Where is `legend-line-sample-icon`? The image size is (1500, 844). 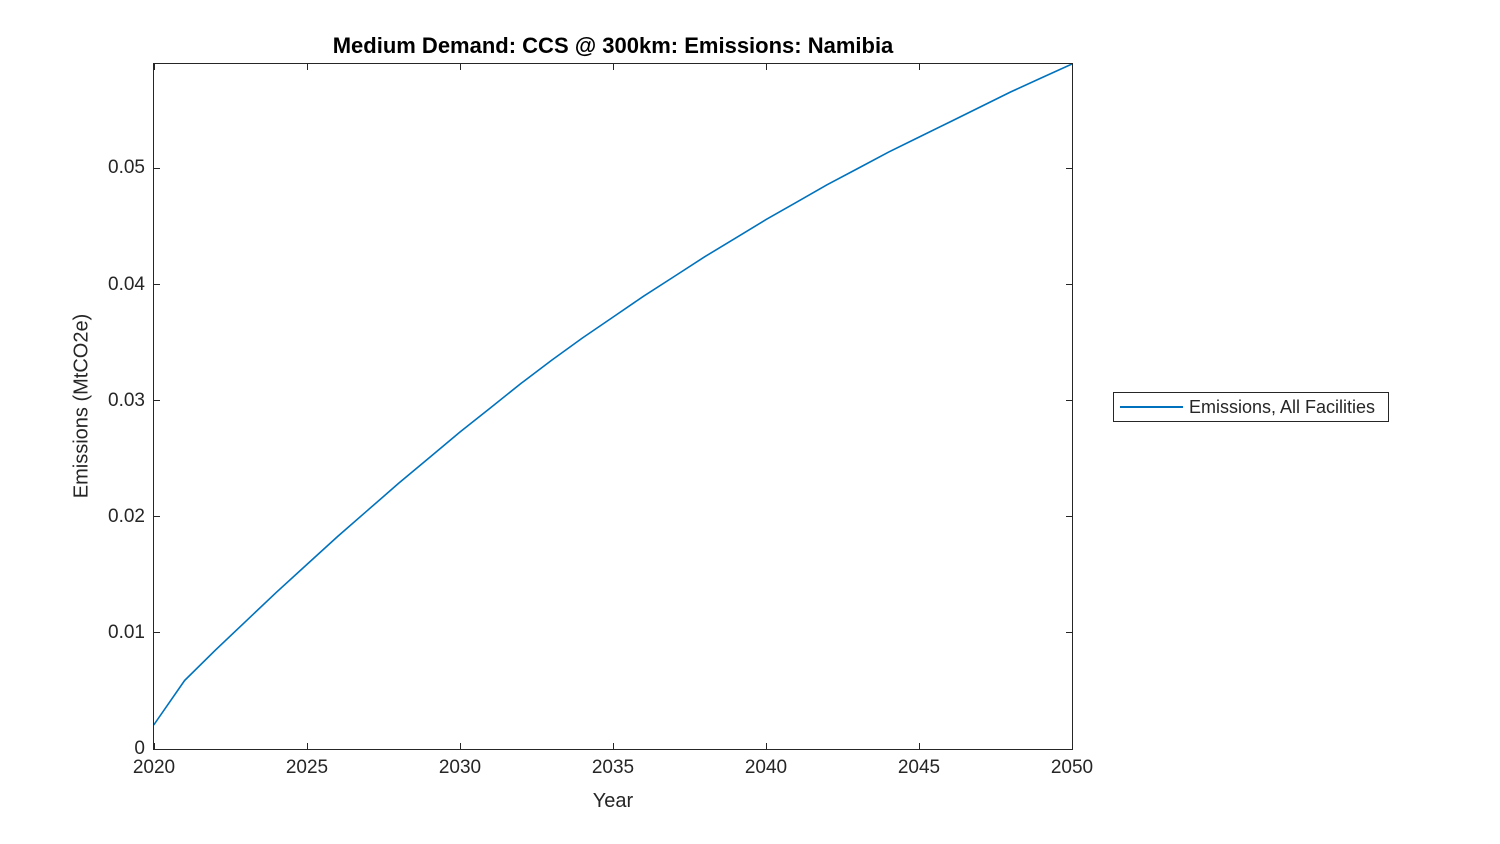 legend-line-sample-icon is located at coordinates (1151, 407).